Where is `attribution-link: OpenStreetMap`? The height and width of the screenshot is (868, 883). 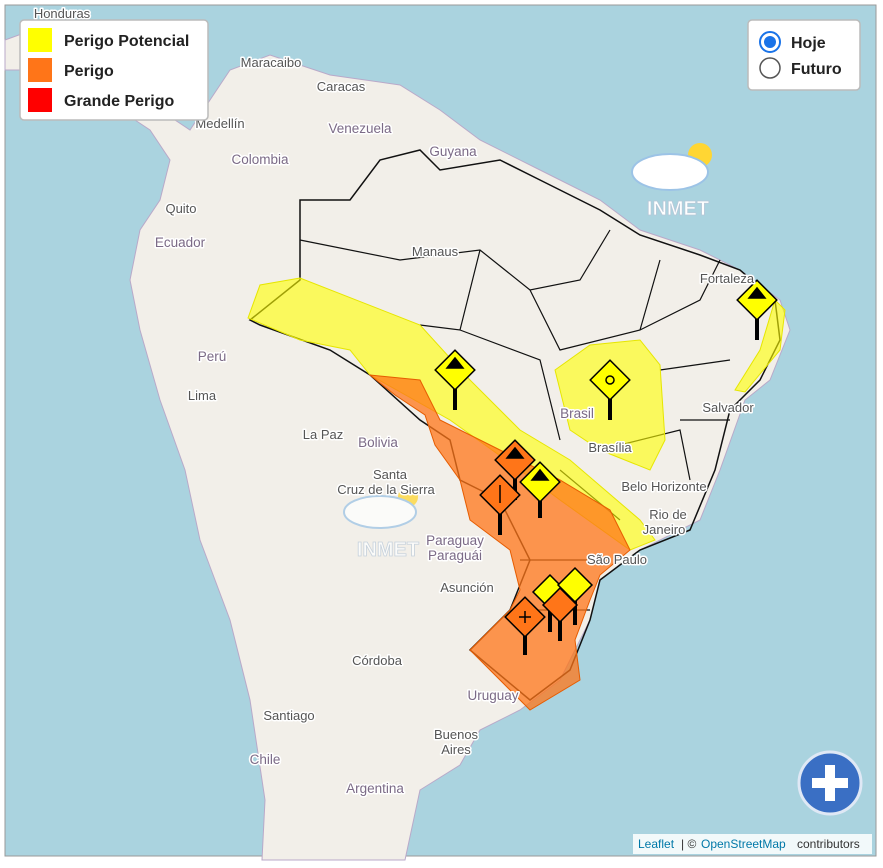 attribution-link: OpenStreetMap is located at coordinates (743, 844).